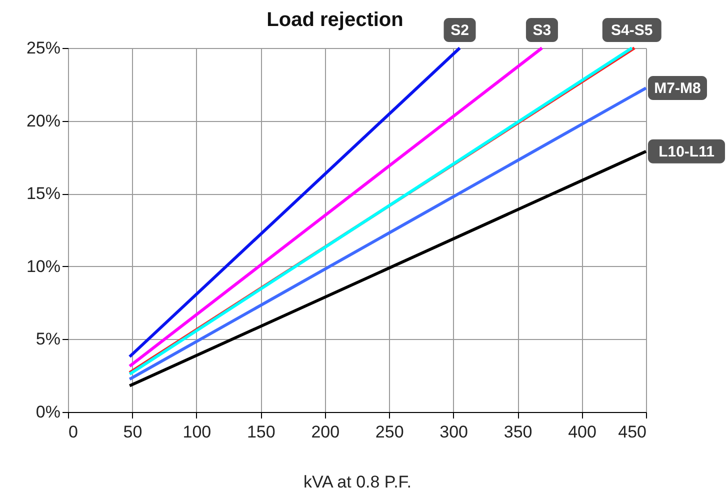  Describe the element at coordinates (325, 432) in the screenshot. I see `x-tick-label: 200` at that location.